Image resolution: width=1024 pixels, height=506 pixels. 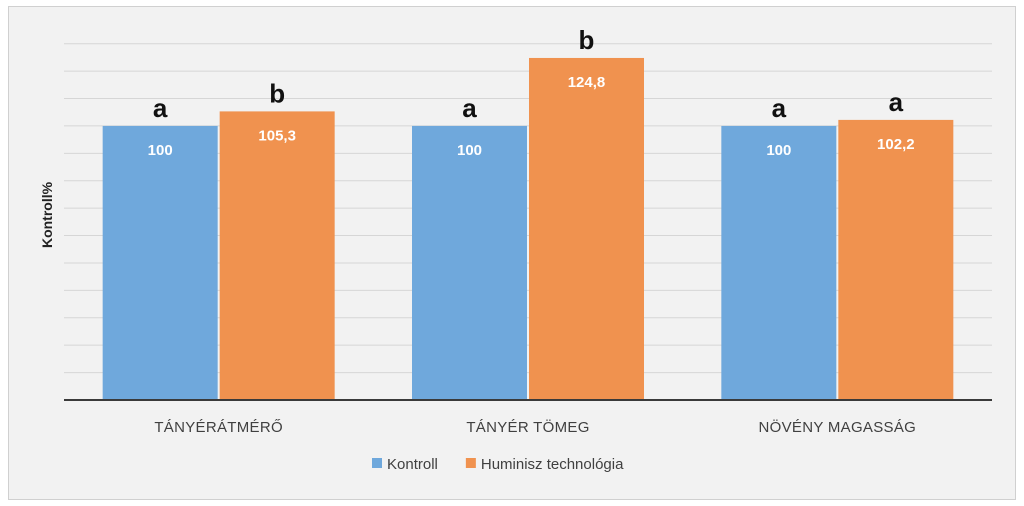 What do you see at coordinates (838, 427) in the screenshot?
I see `x-tick-label: NÖVÉNY MAGASSÁG` at bounding box center [838, 427].